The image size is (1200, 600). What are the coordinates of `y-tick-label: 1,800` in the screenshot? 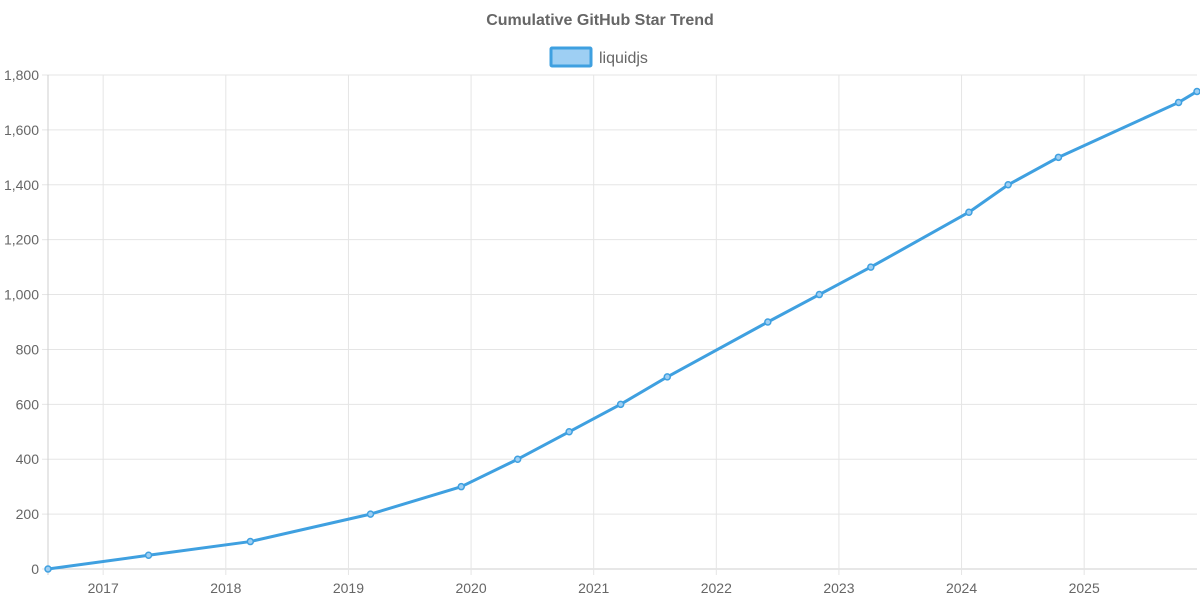 It's located at (21, 75).